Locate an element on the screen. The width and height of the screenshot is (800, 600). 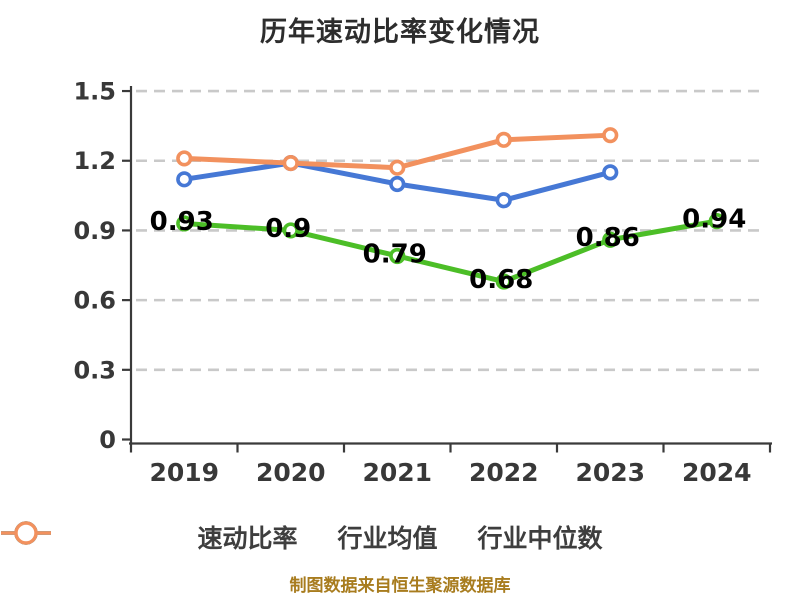
chart-title: 历年速动比率变化情况 is located at coordinates (400, 32).